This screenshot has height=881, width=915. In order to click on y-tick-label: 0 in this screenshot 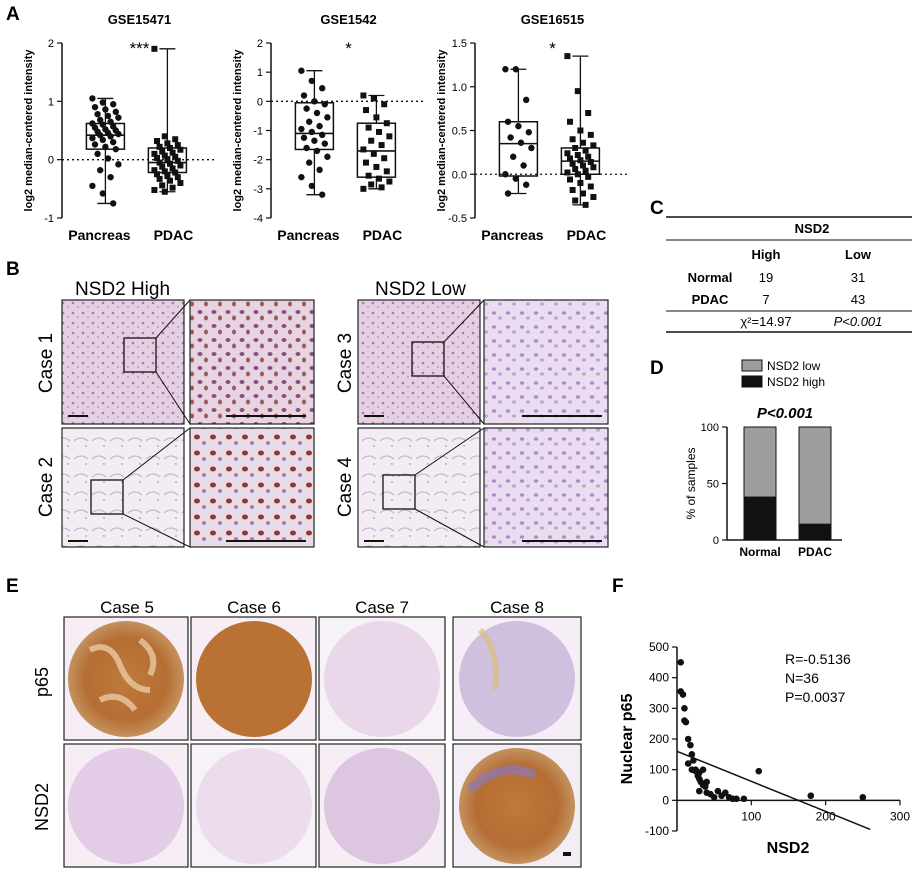, I will do `click(260, 102)`.